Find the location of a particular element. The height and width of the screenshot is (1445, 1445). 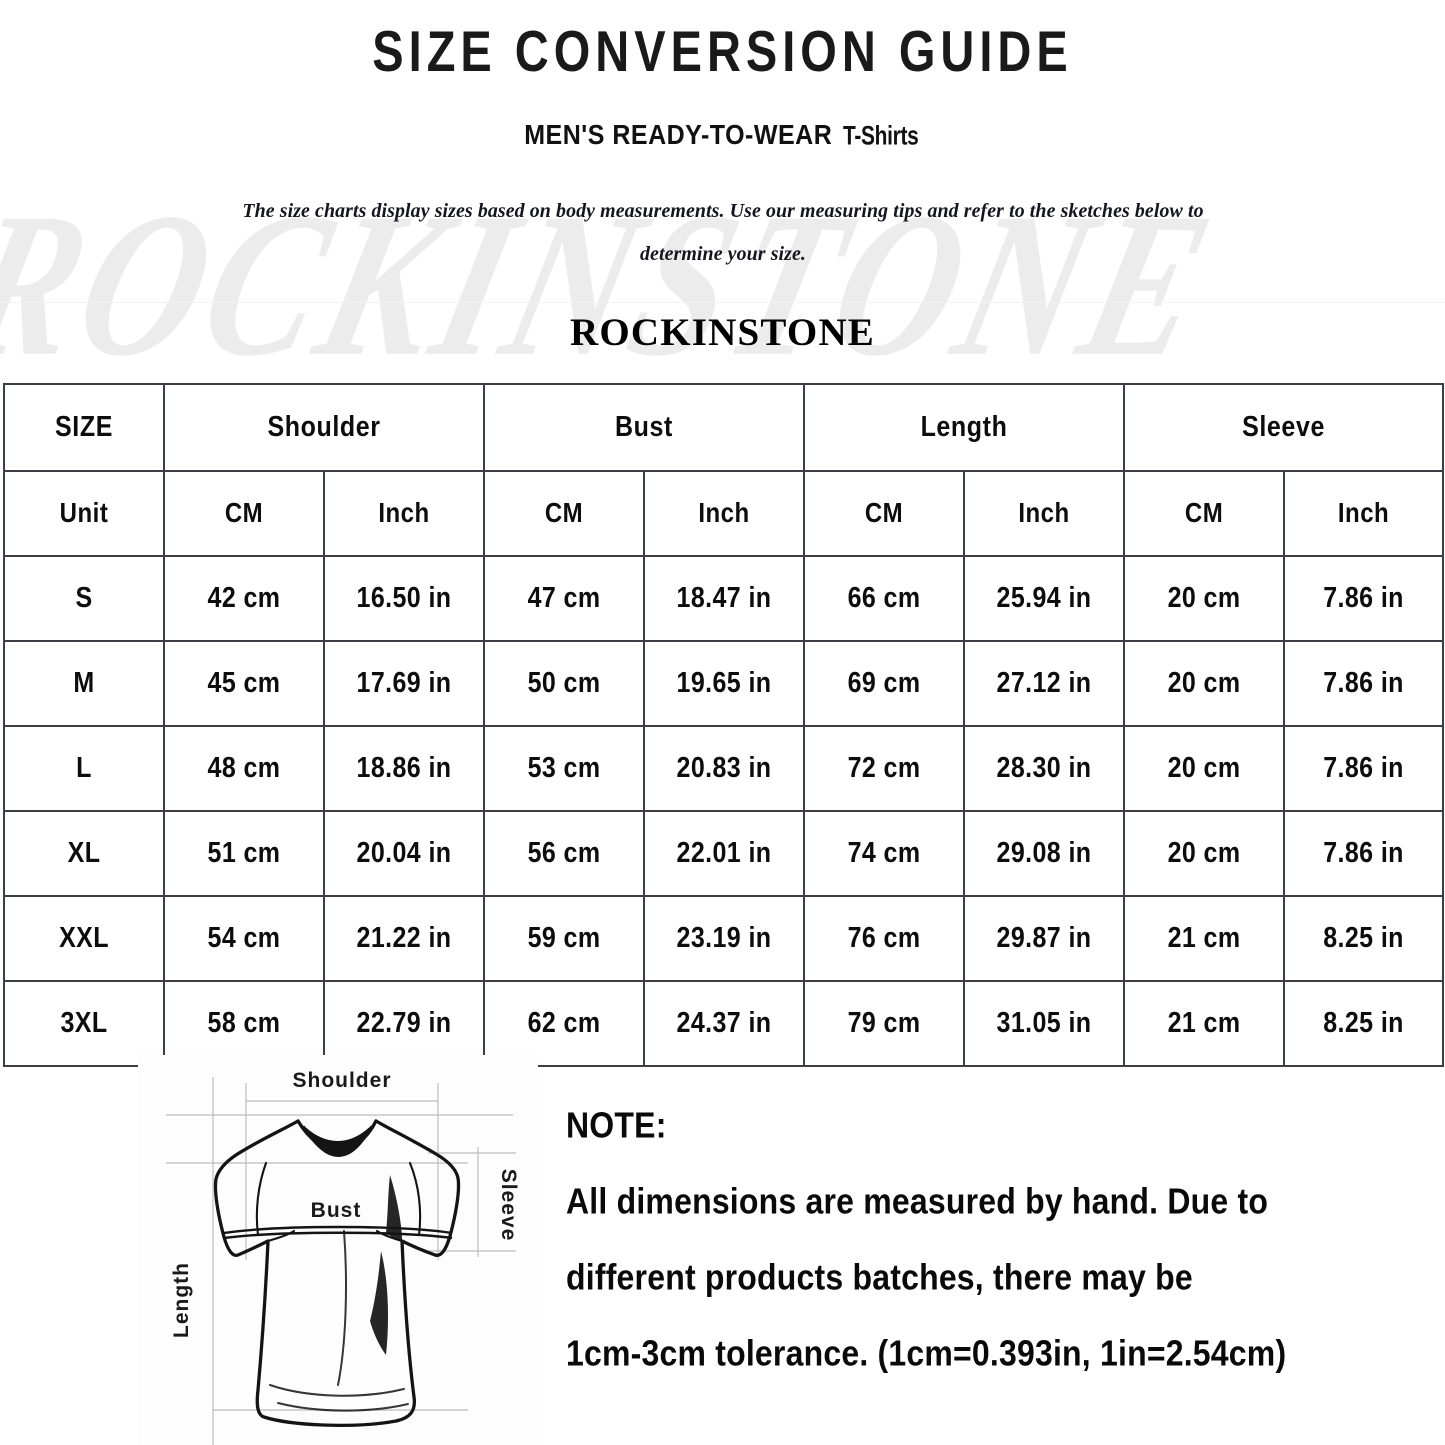

unit-length-cm: CM is located at coordinates (884, 513).